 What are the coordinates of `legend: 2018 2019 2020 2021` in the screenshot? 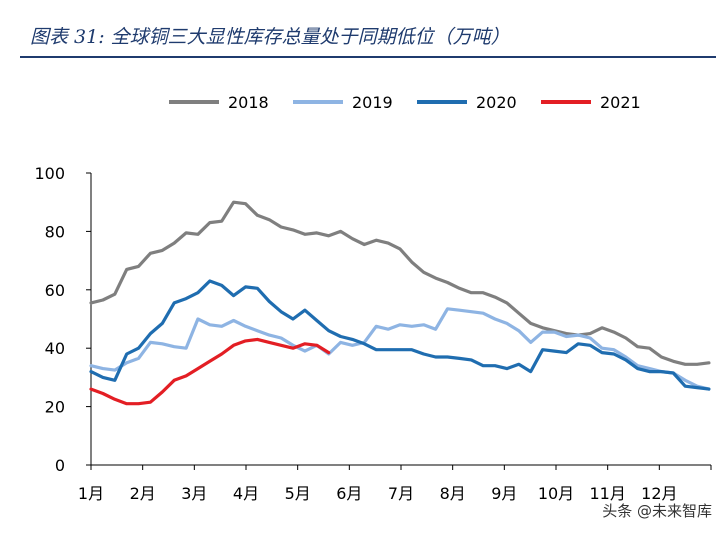 It's located at (405, 102).